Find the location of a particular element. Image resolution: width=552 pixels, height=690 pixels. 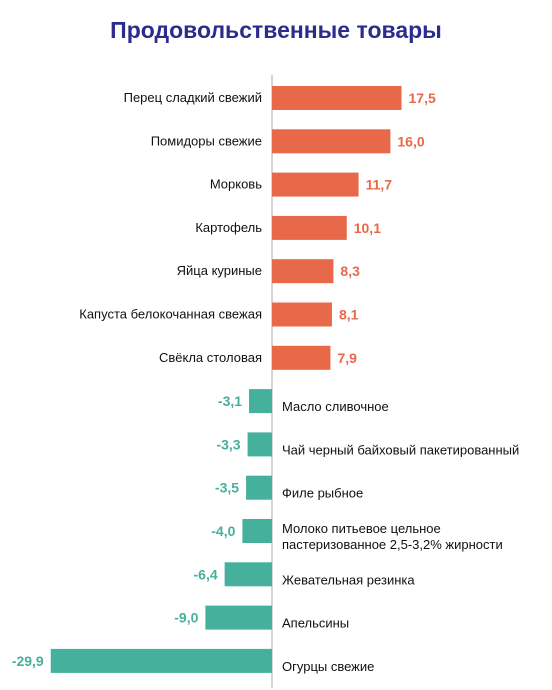

category-label-6: Свёкла столовая is located at coordinates (210, 357).